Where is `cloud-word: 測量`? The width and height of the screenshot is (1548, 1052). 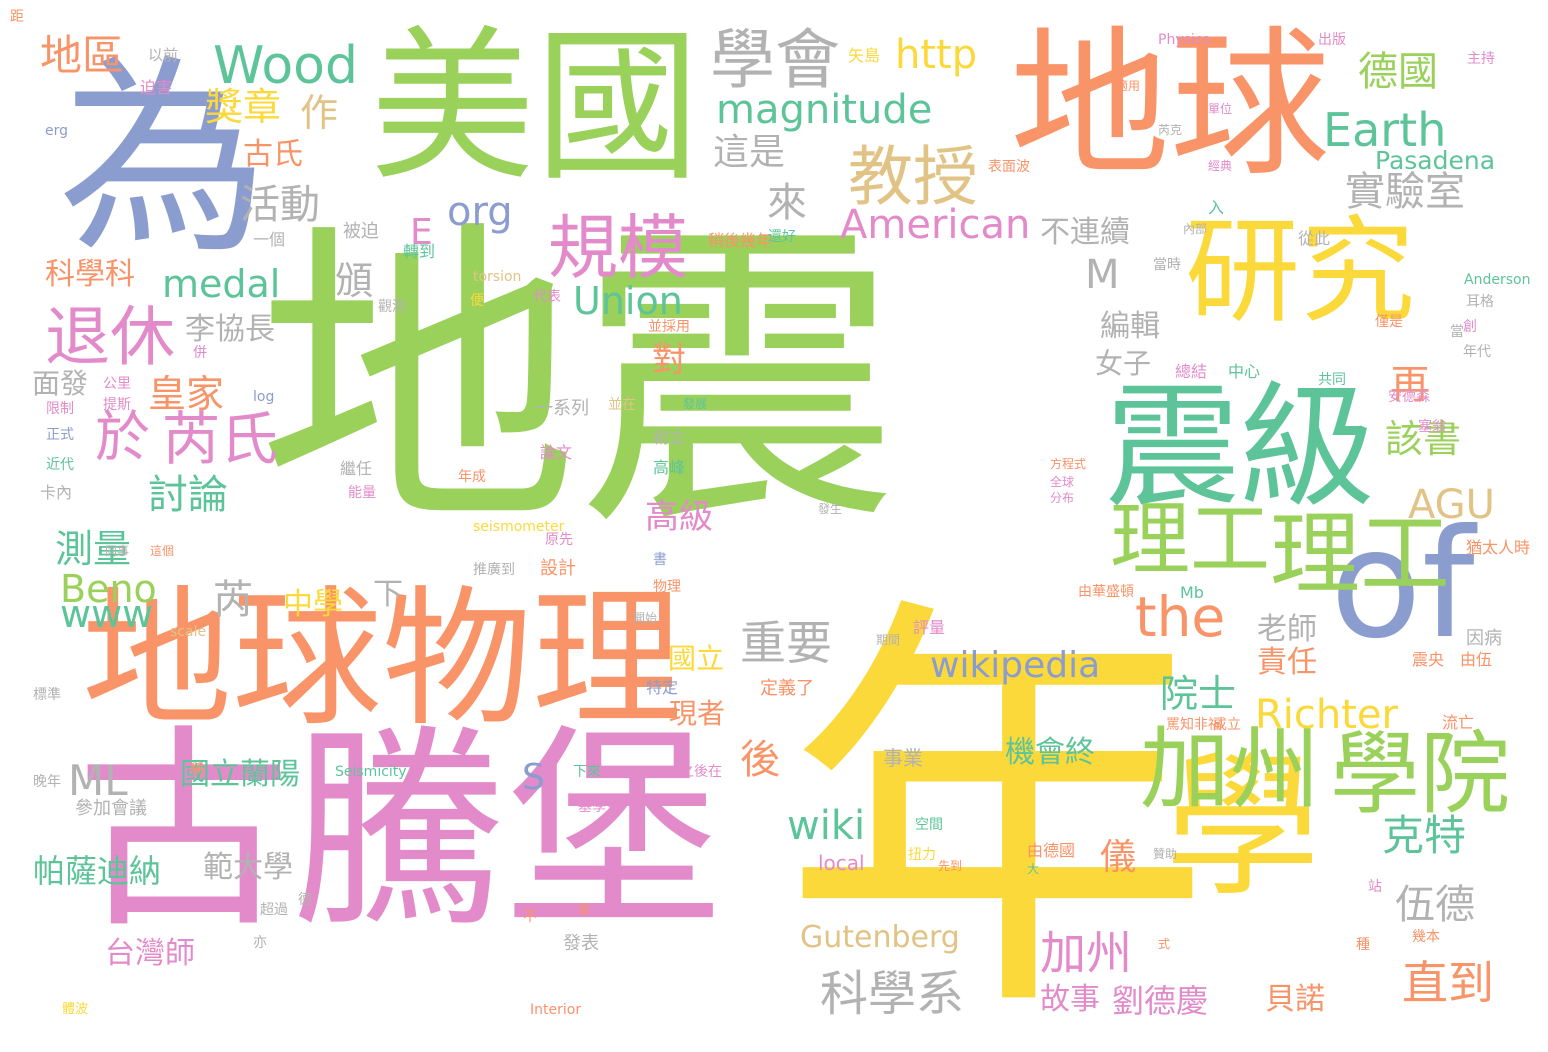
cloud-word: 測量 is located at coordinates (93, 549).